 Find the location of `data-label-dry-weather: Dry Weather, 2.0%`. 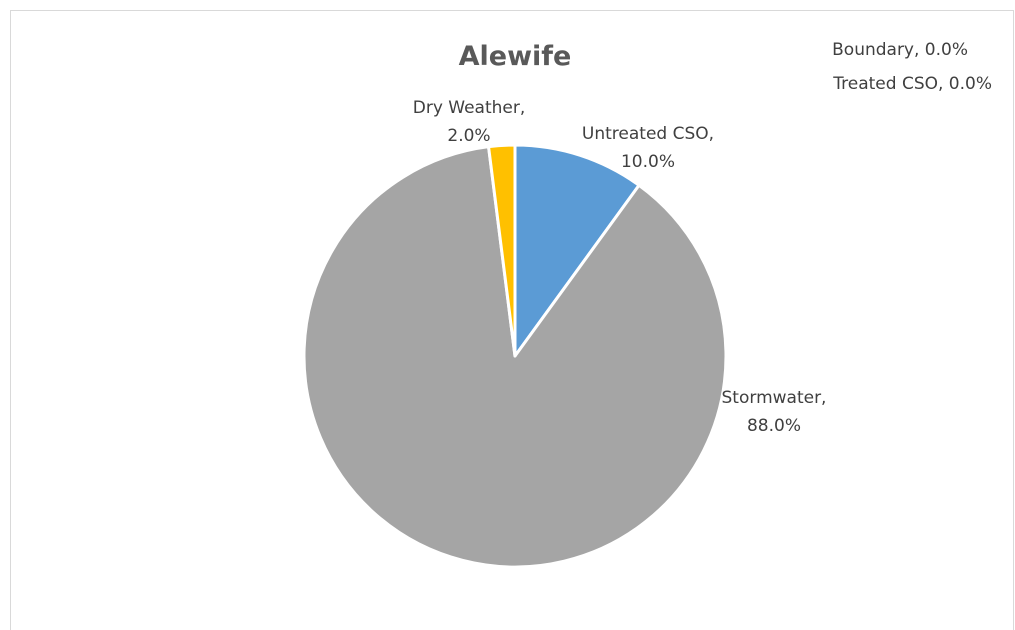

data-label-dry-weather: Dry Weather, 2.0% is located at coordinates (469, 122).